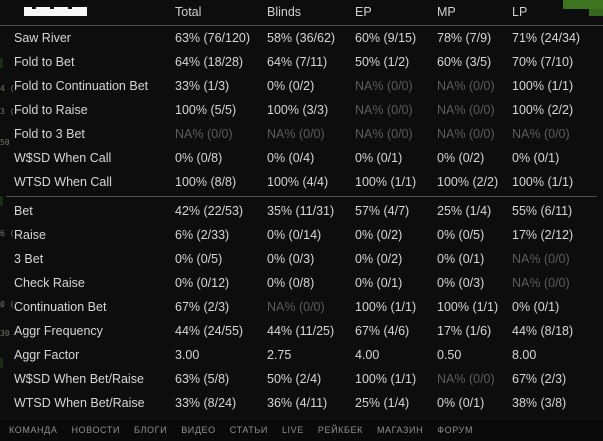 This screenshot has height=441, width=603. Describe the element at coordinates (49, 134) in the screenshot. I see `stat-label: Fold to 3 Bet` at that location.